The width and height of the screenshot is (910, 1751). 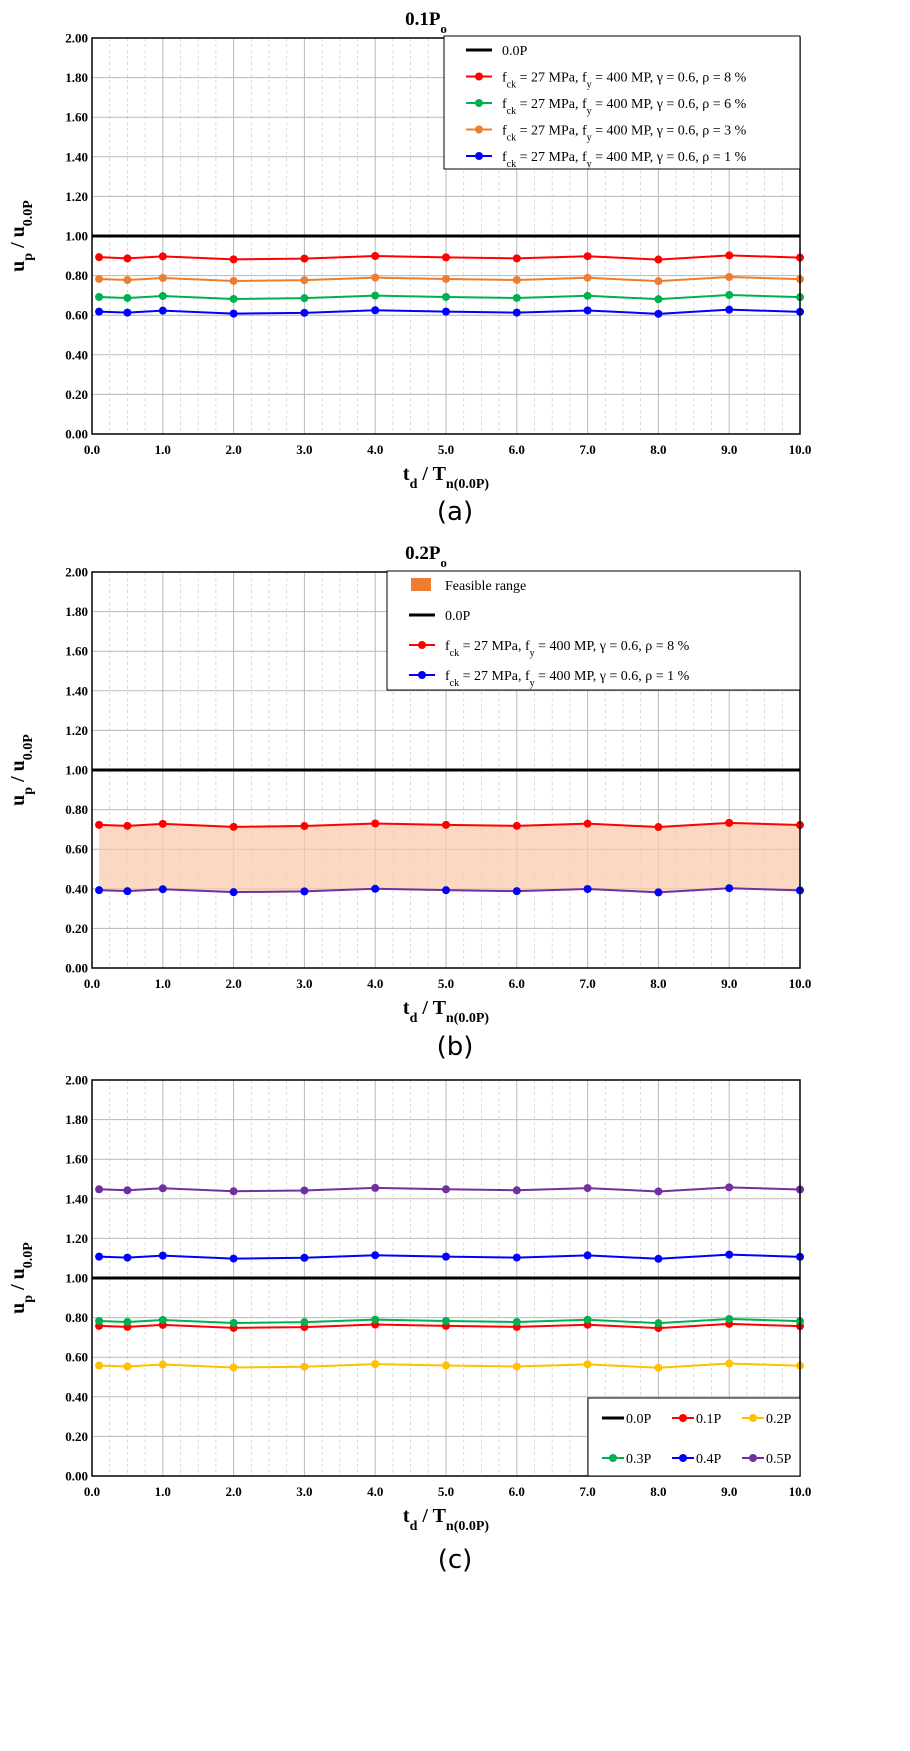 What do you see at coordinates (423, 553) in the screenshot?
I see `text-part: 0.2P` at bounding box center [423, 553].